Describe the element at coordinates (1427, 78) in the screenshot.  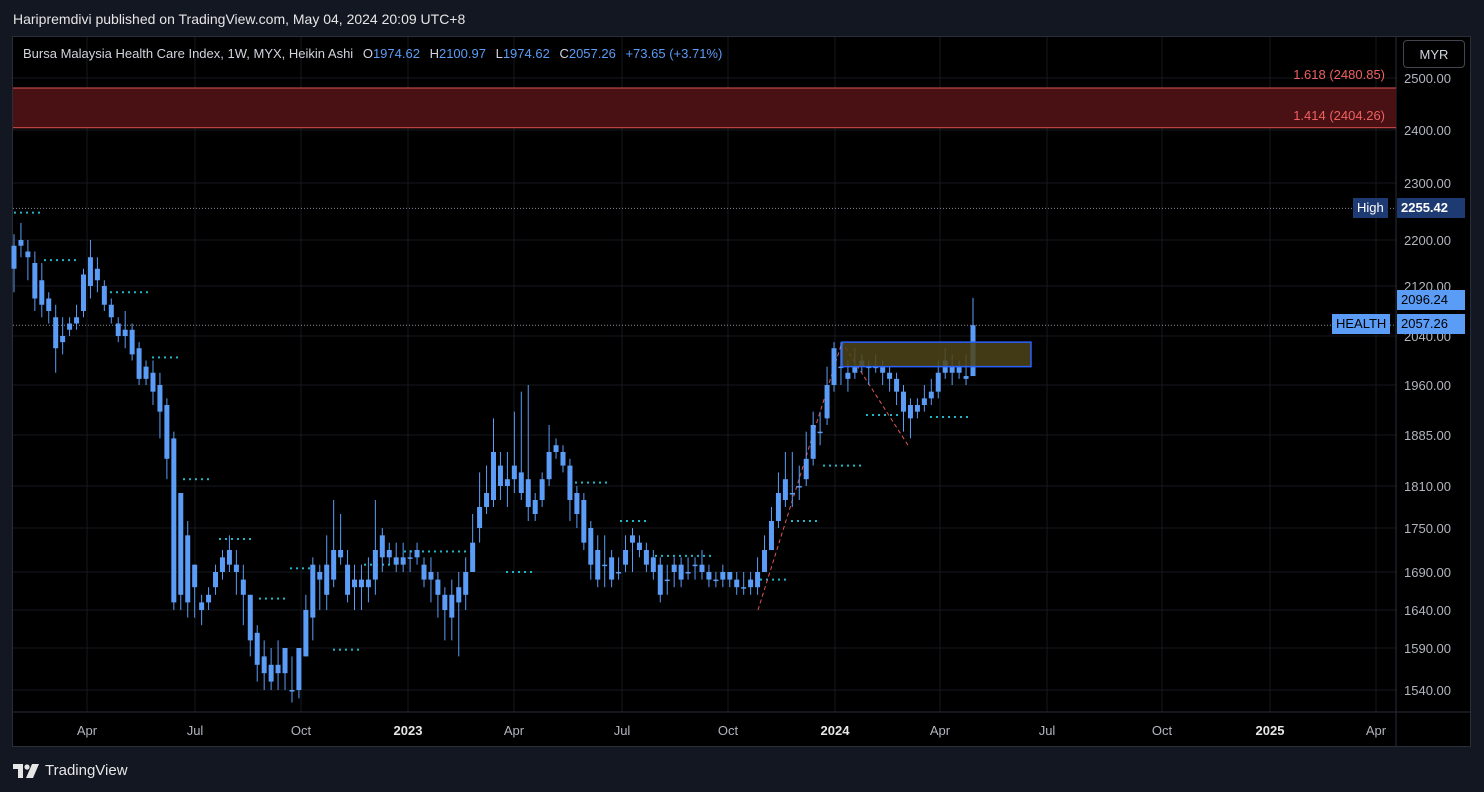
I see `y-tick-label: 2500.00` at that location.